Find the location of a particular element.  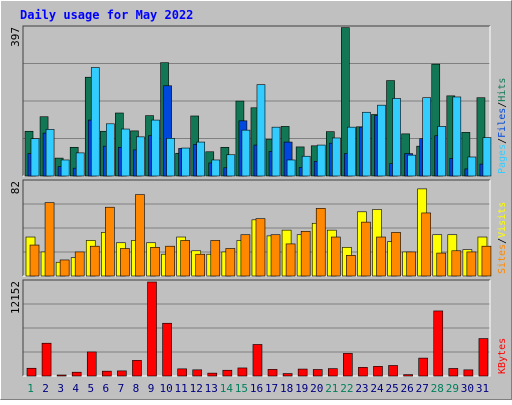

panel-2-legend-part: Sites is located at coordinates (502, 259).